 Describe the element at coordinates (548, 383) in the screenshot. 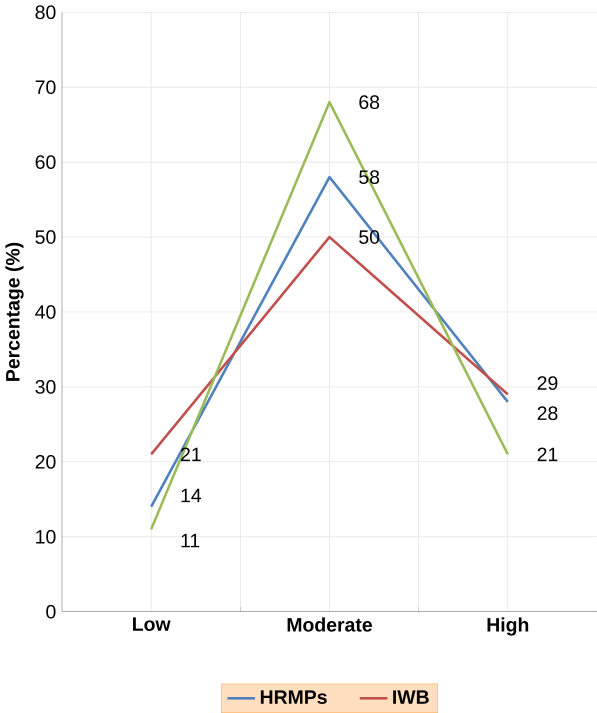

I see `data-label: 29` at that location.